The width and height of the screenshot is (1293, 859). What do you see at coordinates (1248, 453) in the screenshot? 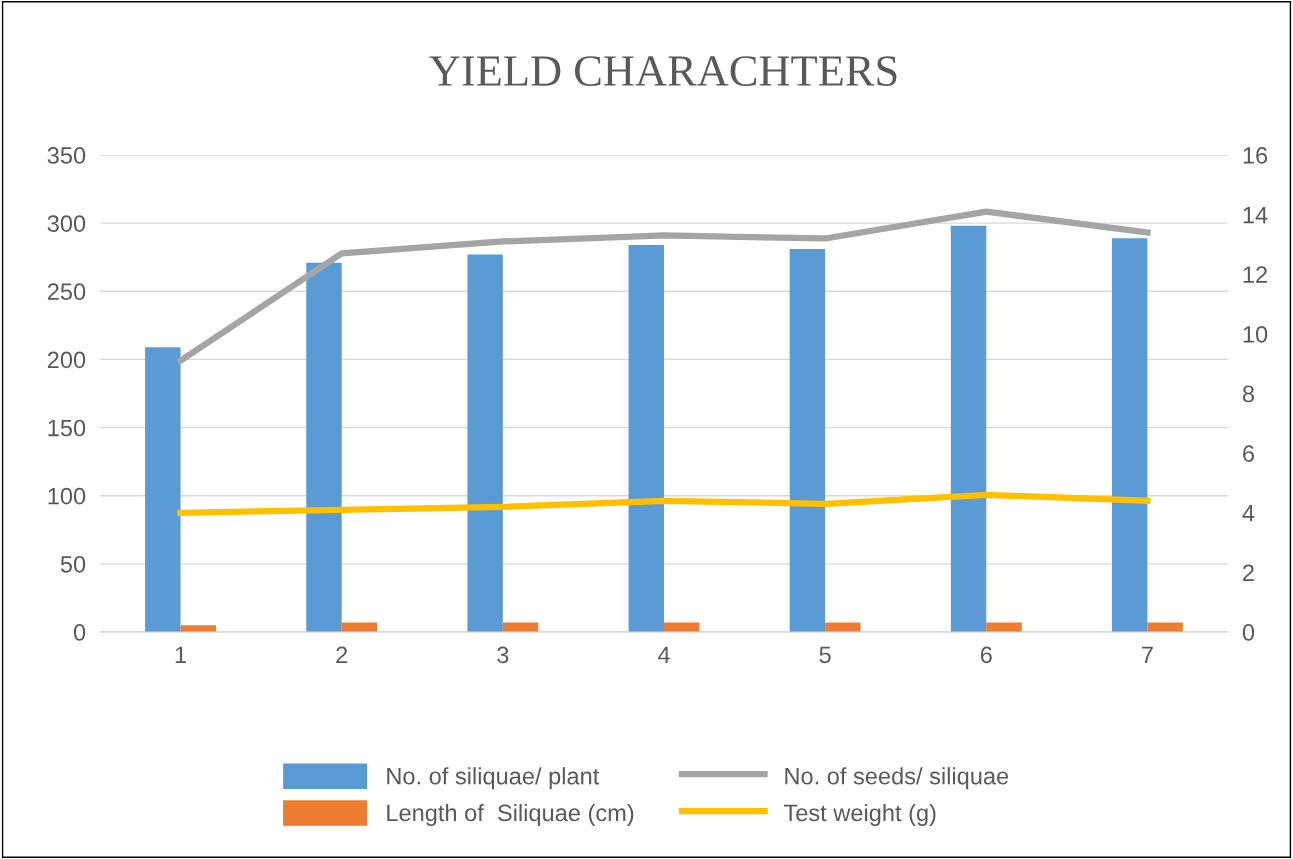
I see `y2-tick-label: 6` at bounding box center [1248, 453].